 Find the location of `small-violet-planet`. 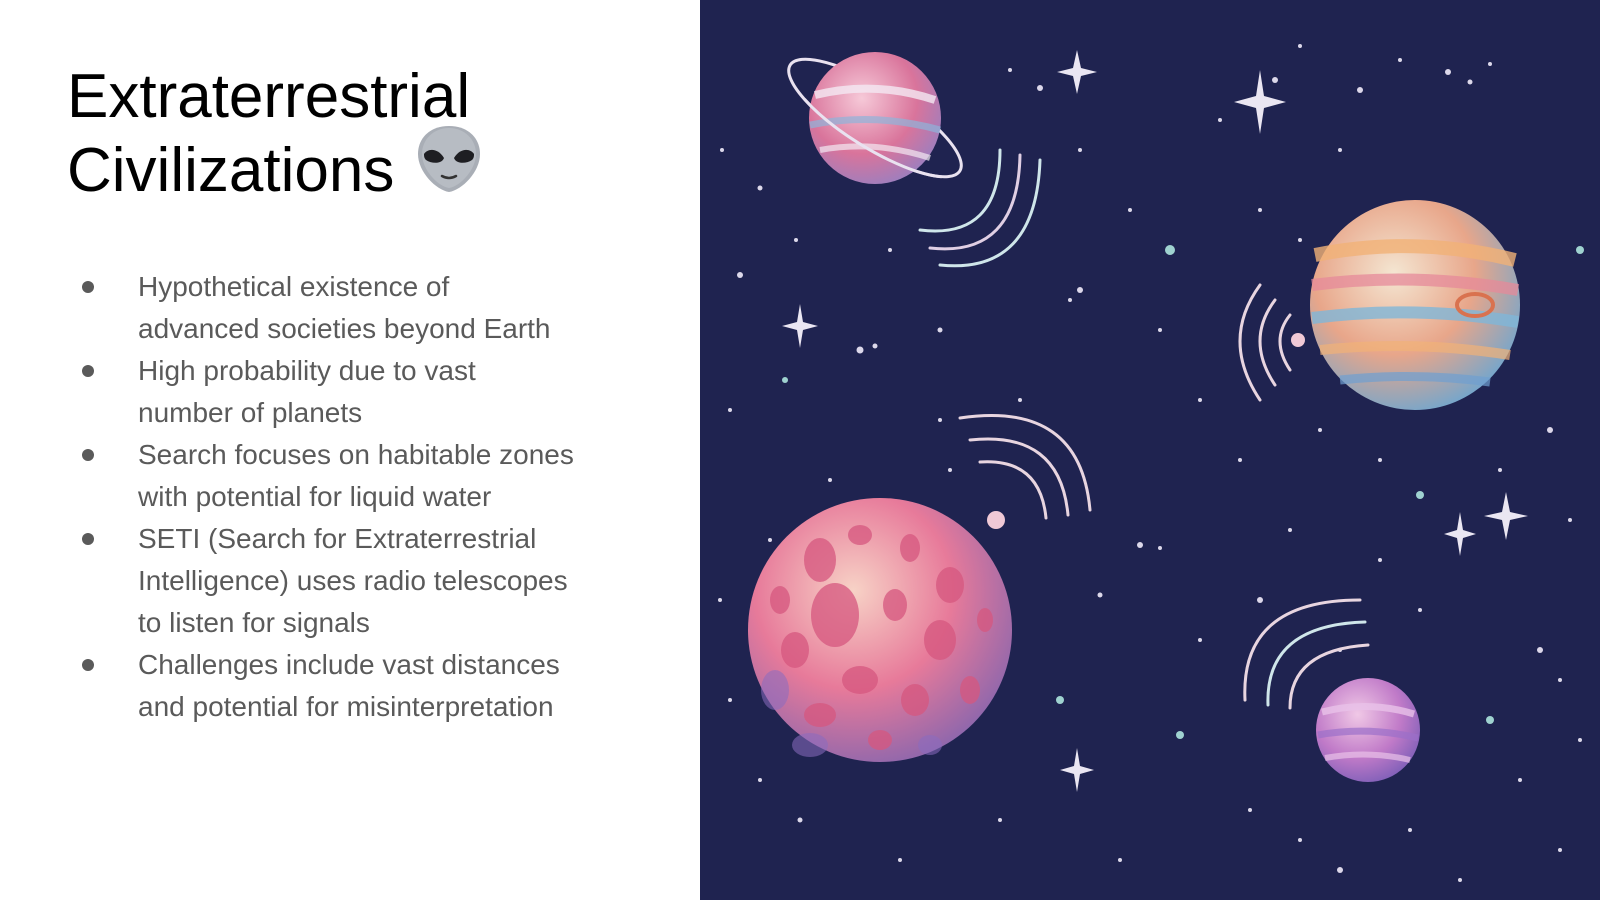

small-violet-planet is located at coordinates (1368, 730).